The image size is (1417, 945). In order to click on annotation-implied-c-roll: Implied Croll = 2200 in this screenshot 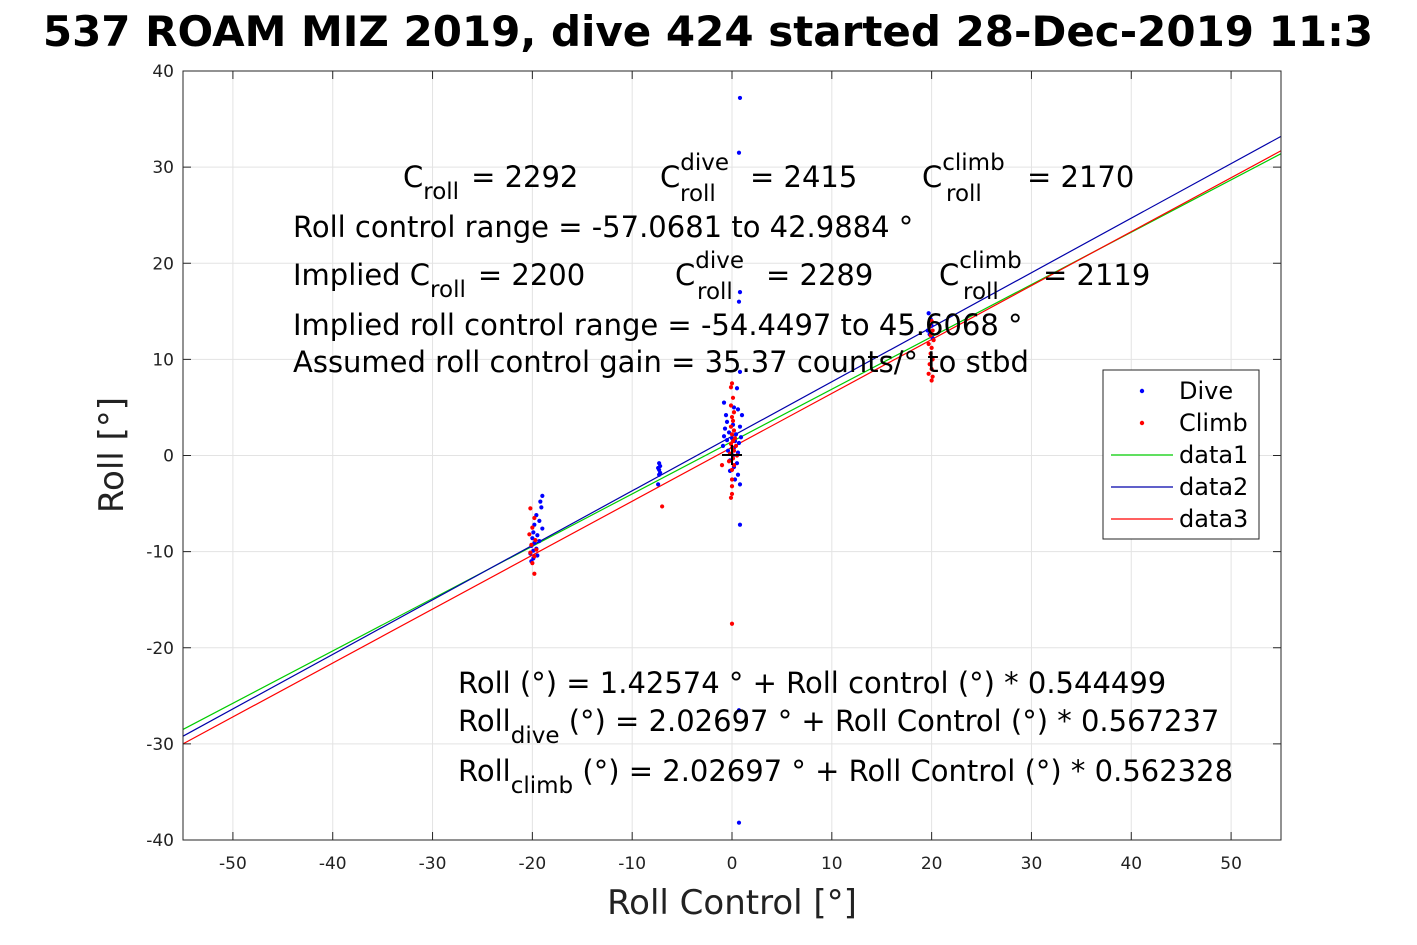, I will do `click(439, 280)`.